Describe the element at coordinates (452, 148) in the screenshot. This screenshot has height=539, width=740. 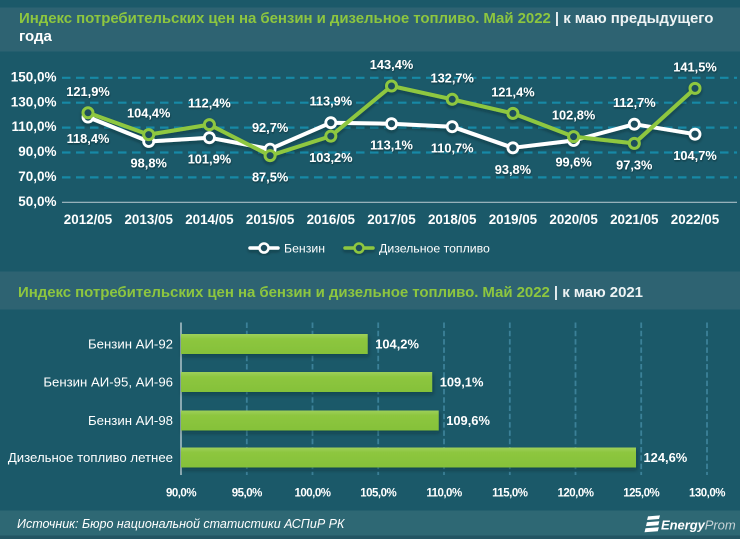
I see `svg-text: 110,7%` at that location.